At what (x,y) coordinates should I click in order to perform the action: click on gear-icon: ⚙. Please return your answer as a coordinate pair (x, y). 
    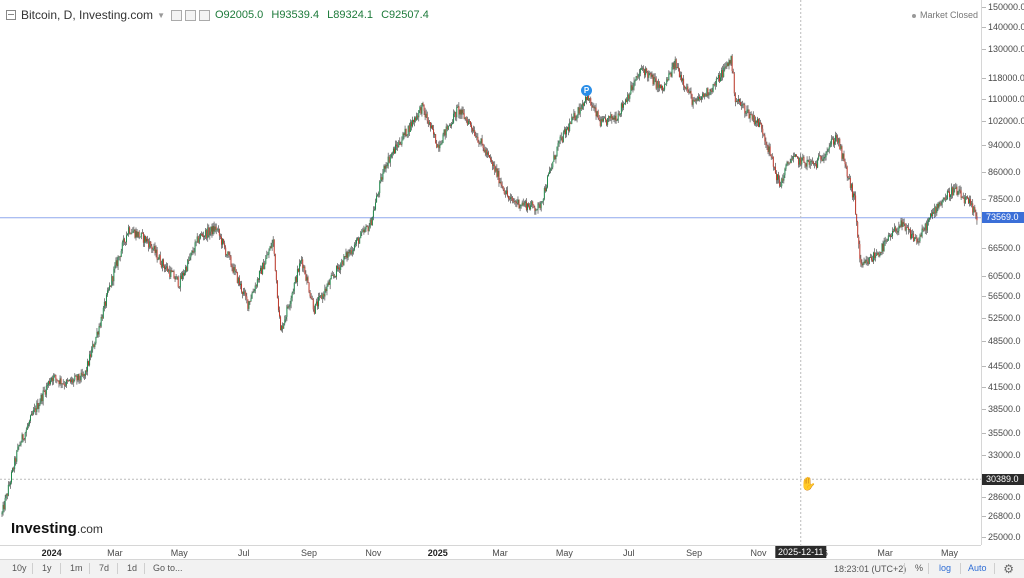
    Looking at the image, I should click on (1008, 569).